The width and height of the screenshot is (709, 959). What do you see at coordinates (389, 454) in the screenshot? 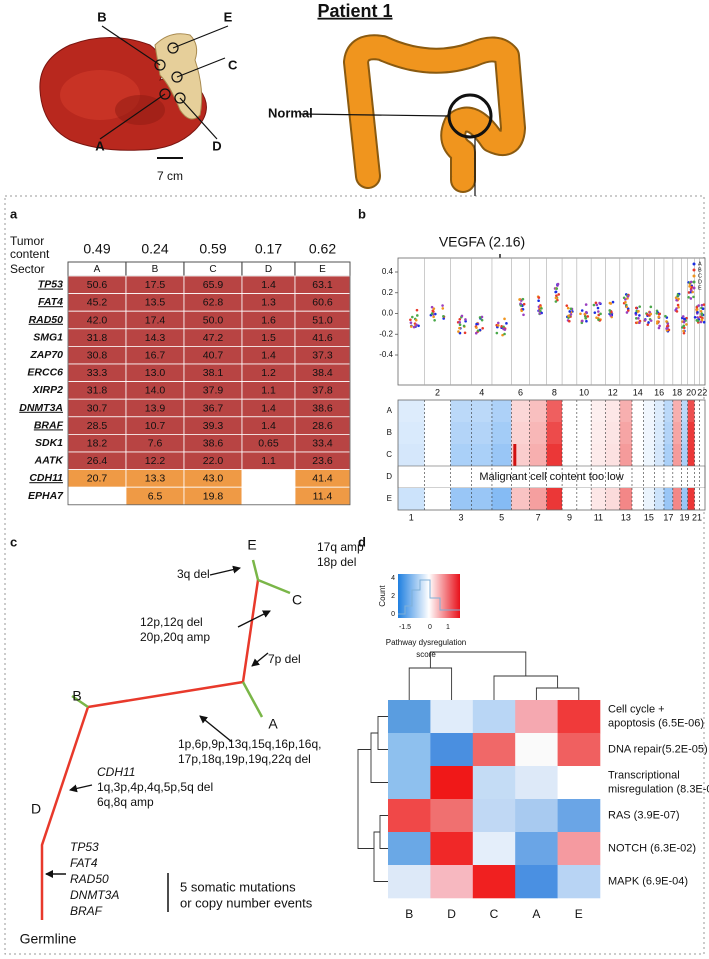
I see `row-label: C` at bounding box center [389, 454].